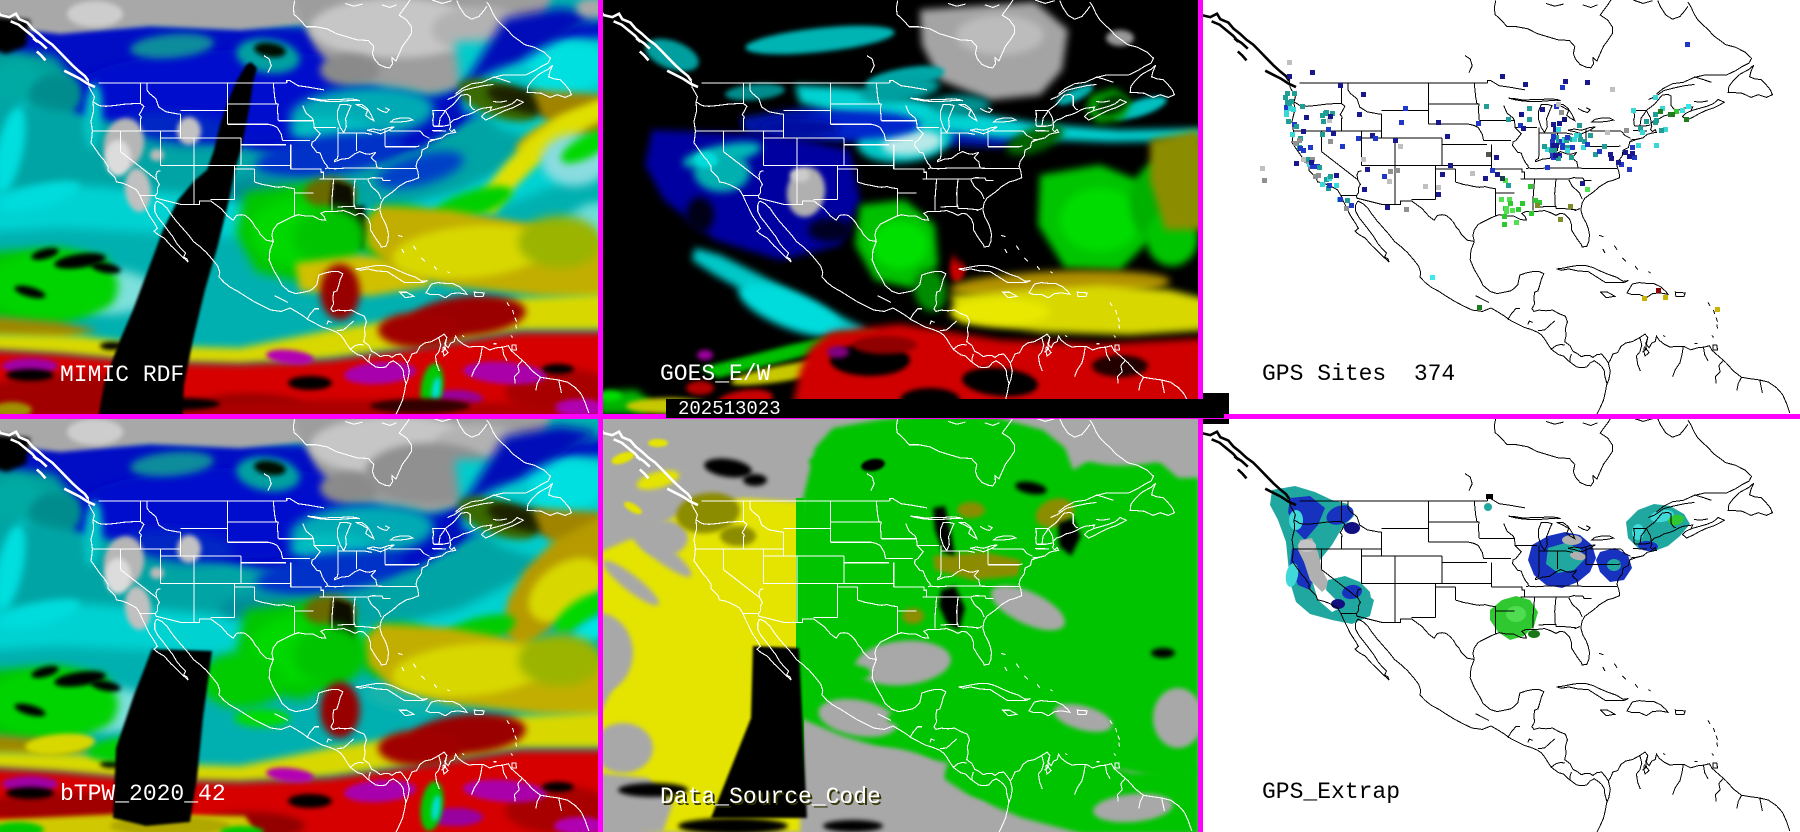  I want to click on svg-text: GPS Sites 374, so click(1358, 374).